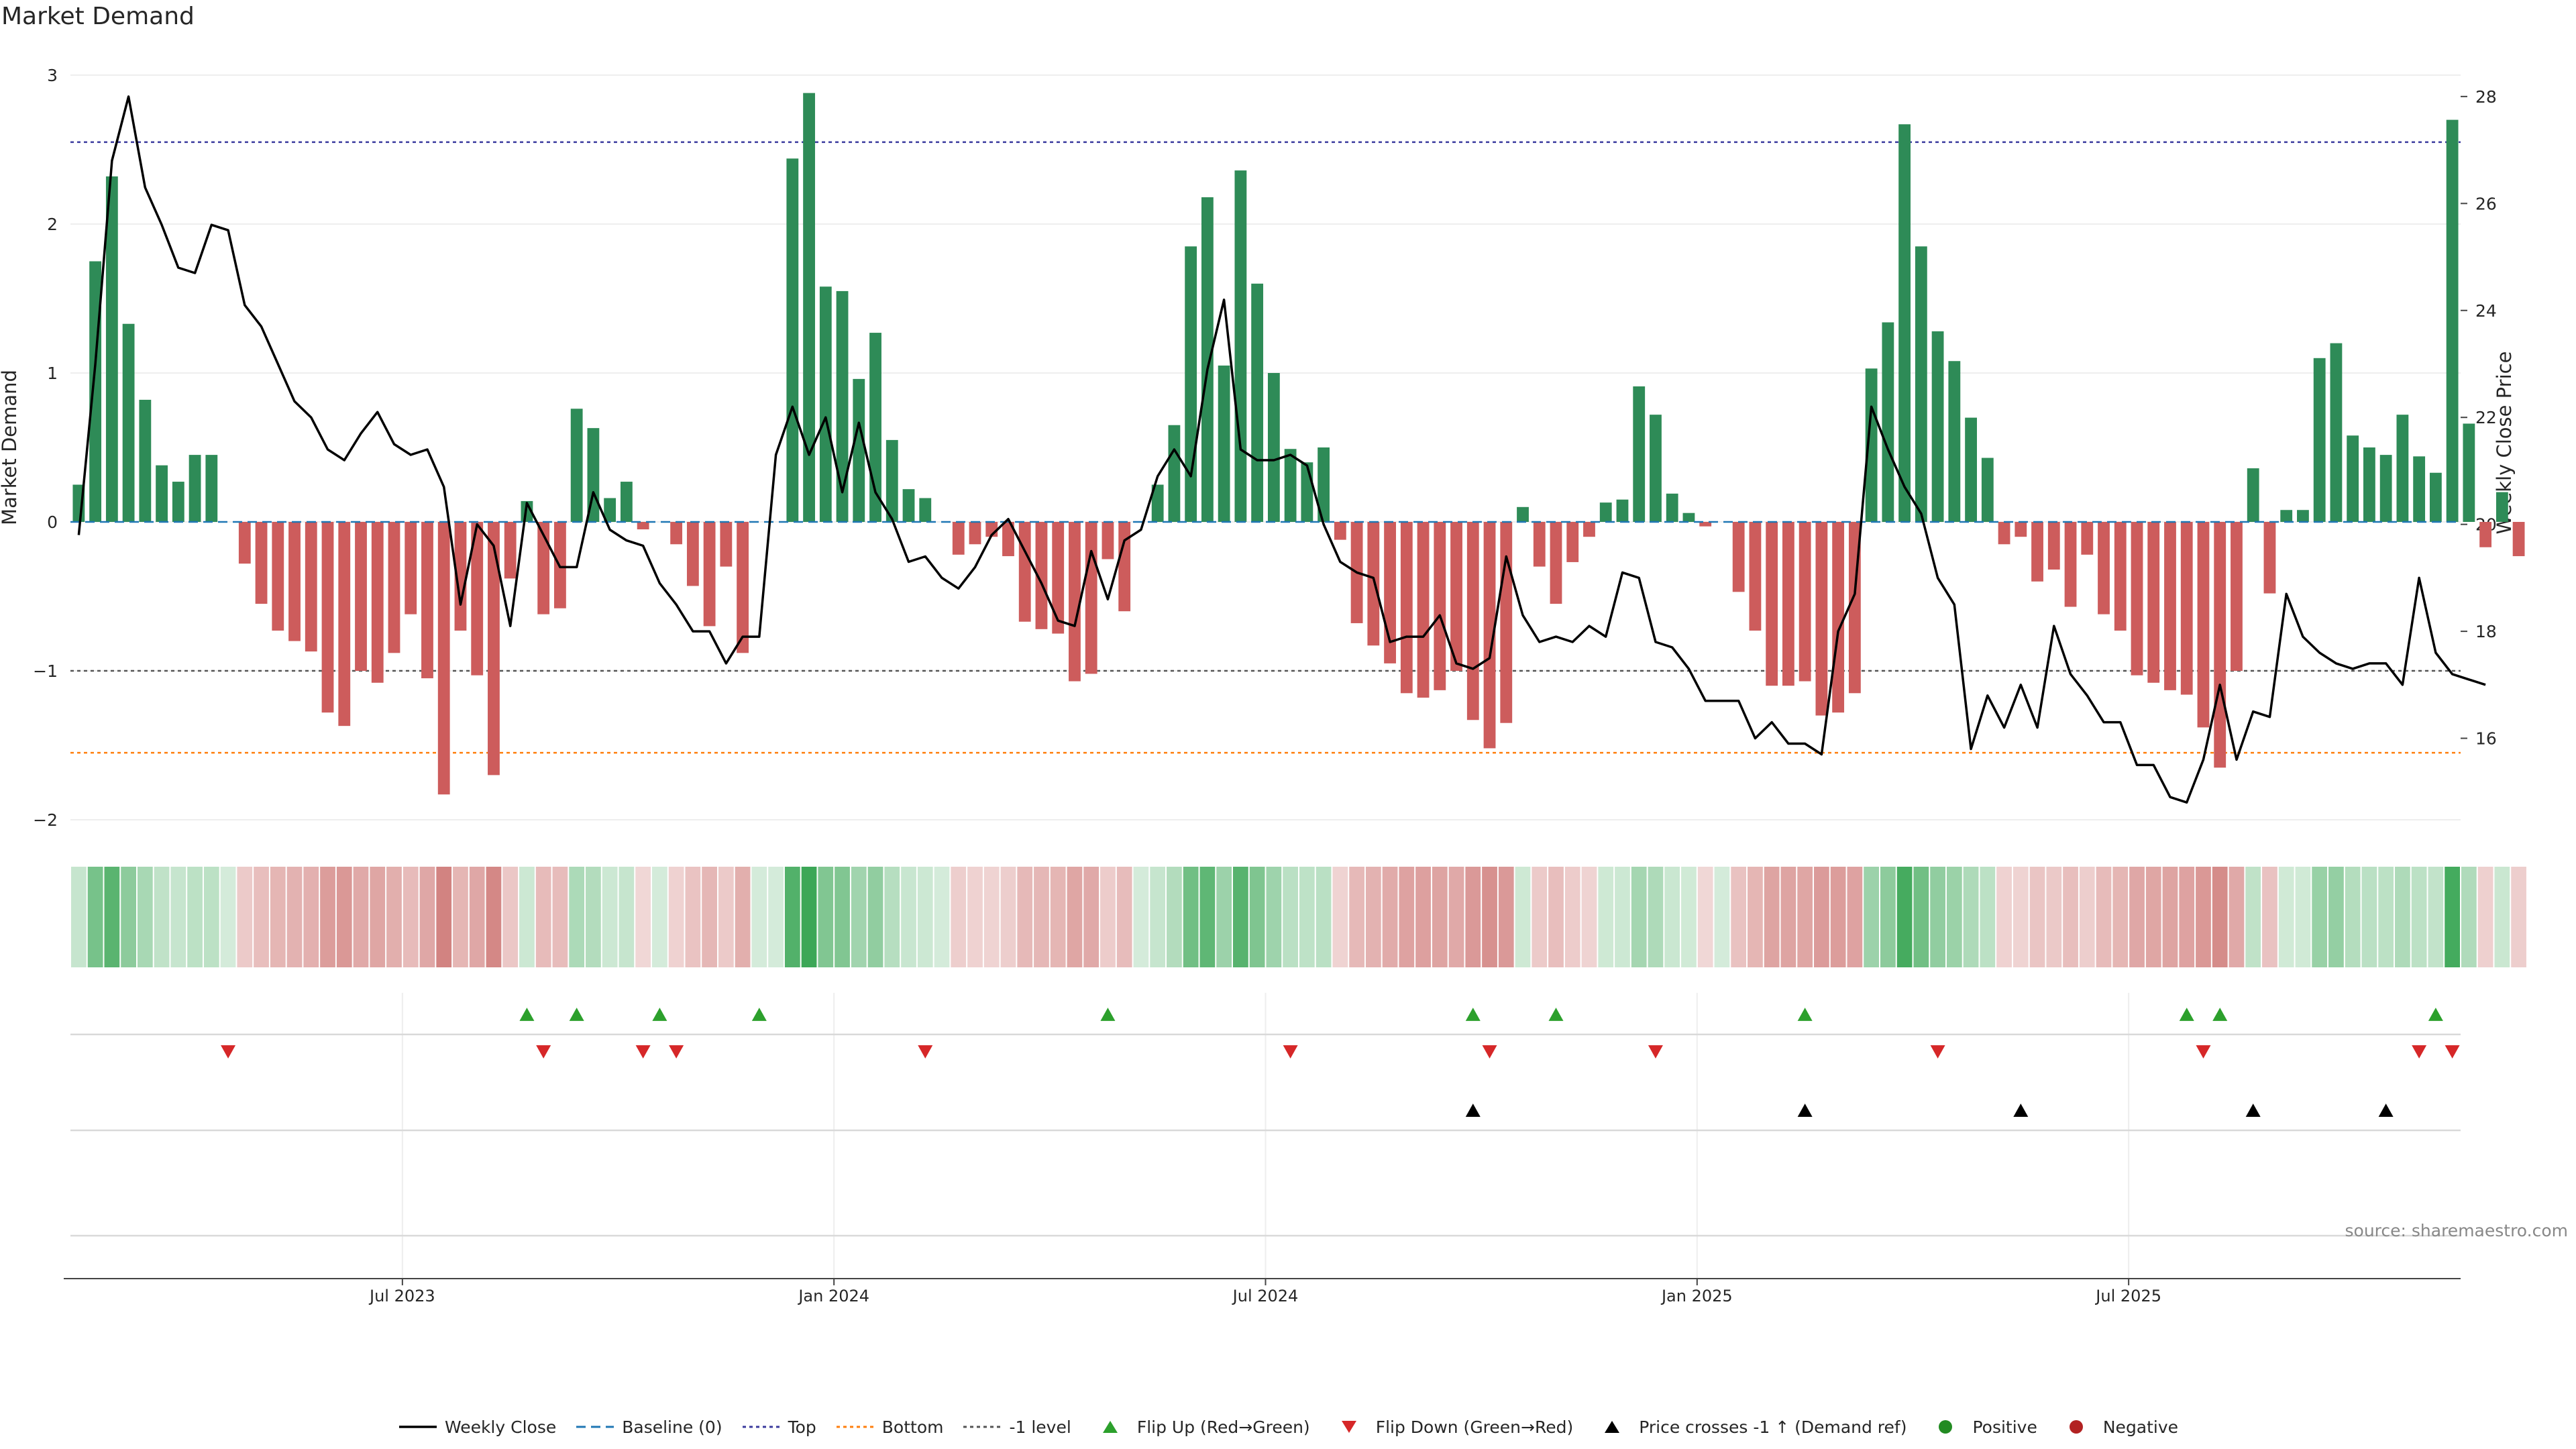 This screenshot has width=2576, height=1449. Describe the element at coordinates (500, 1427) in the screenshot. I see `legend-label: Weekly Close` at that location.